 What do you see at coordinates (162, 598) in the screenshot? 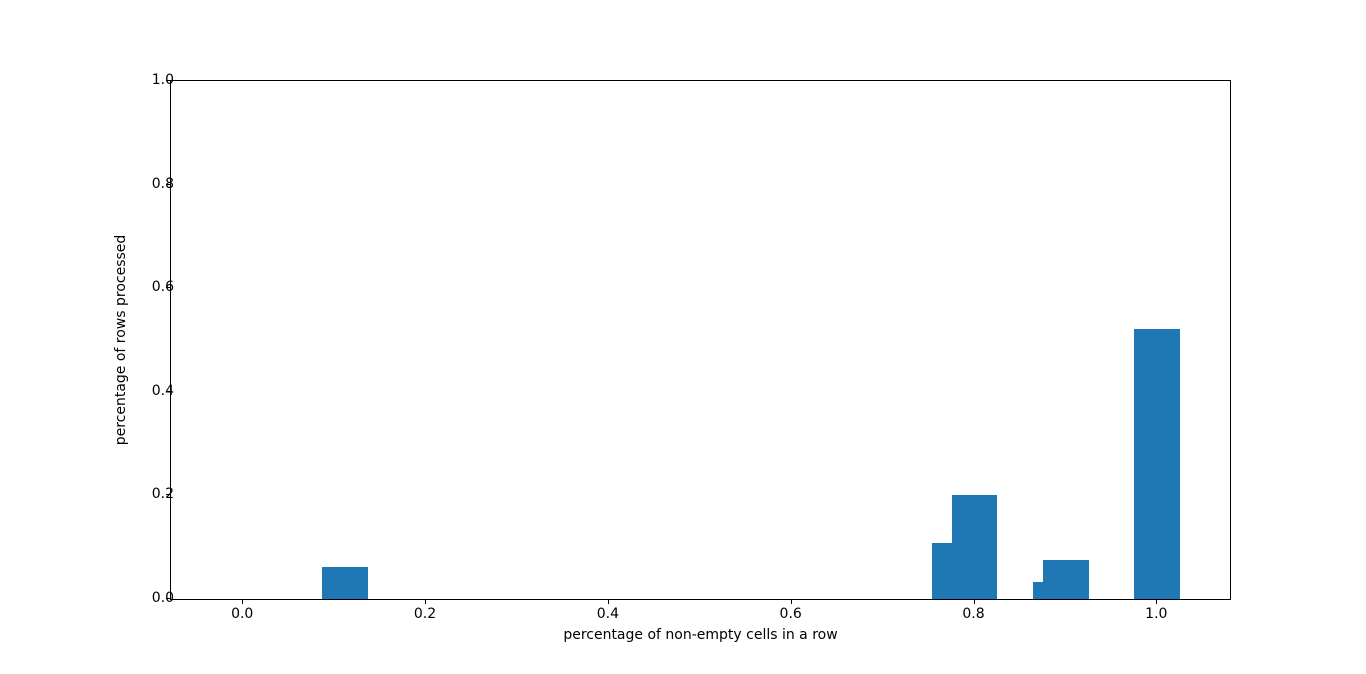
I see `y-tick-label: 0.0` at bounding box center [162, 598].